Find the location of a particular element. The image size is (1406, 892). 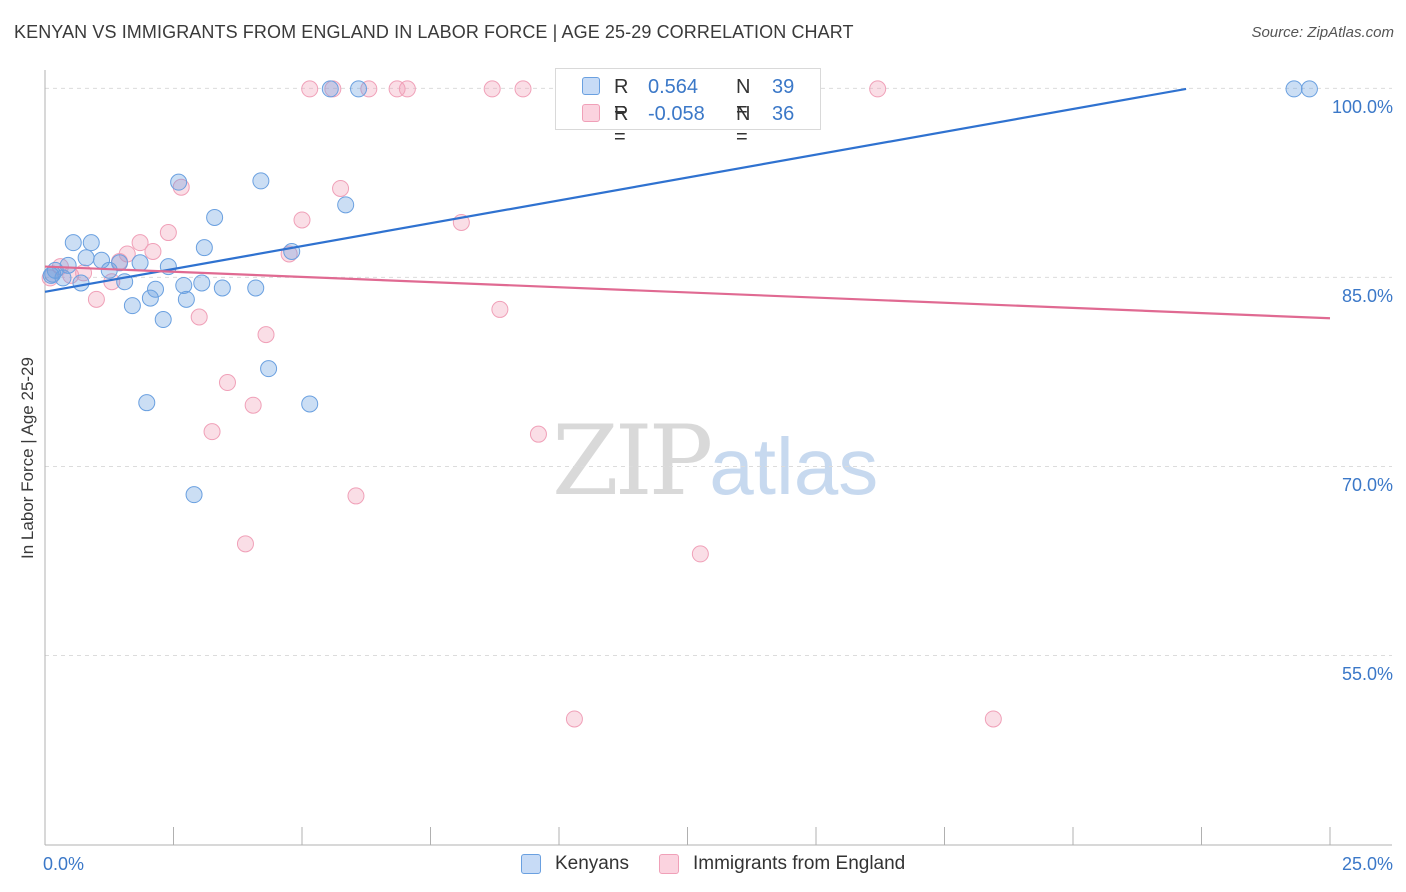

watermark: ZIPatlas is located at coordinates (715, 461).